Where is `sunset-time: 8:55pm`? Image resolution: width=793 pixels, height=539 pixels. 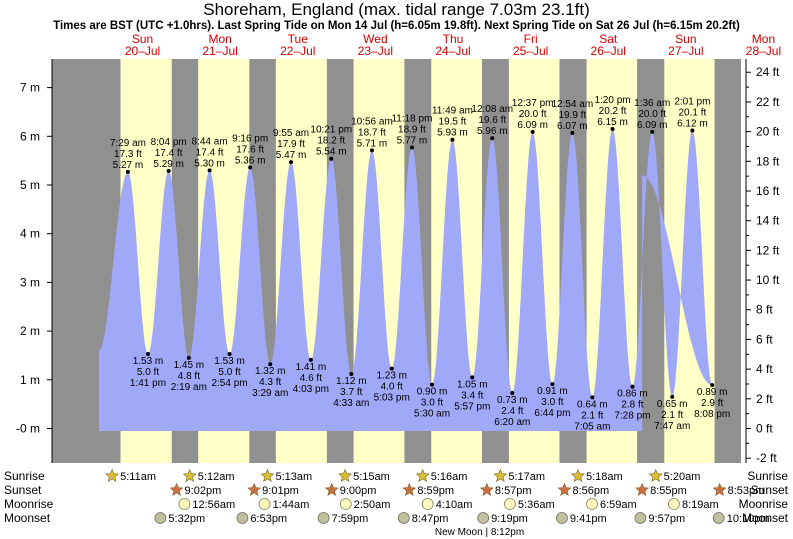
sunset-time: 8:55pm is located at coordinates (668, 491).